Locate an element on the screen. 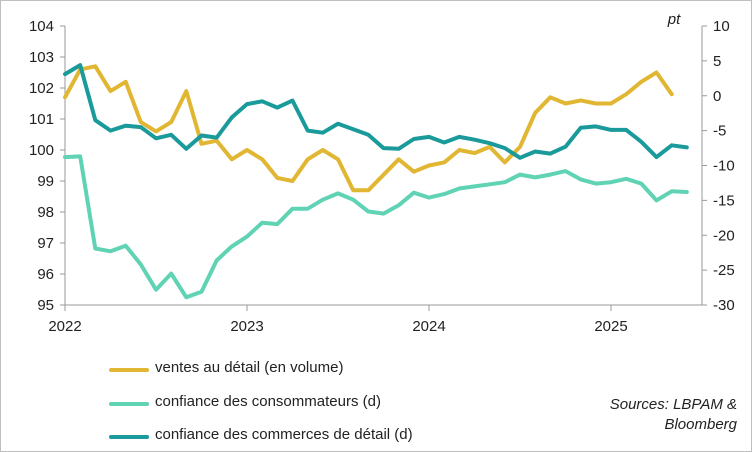 Image resolution: width=752 pixels, height=452 pixels. right-tick-label: -5 is located at coordinates (719, 131).